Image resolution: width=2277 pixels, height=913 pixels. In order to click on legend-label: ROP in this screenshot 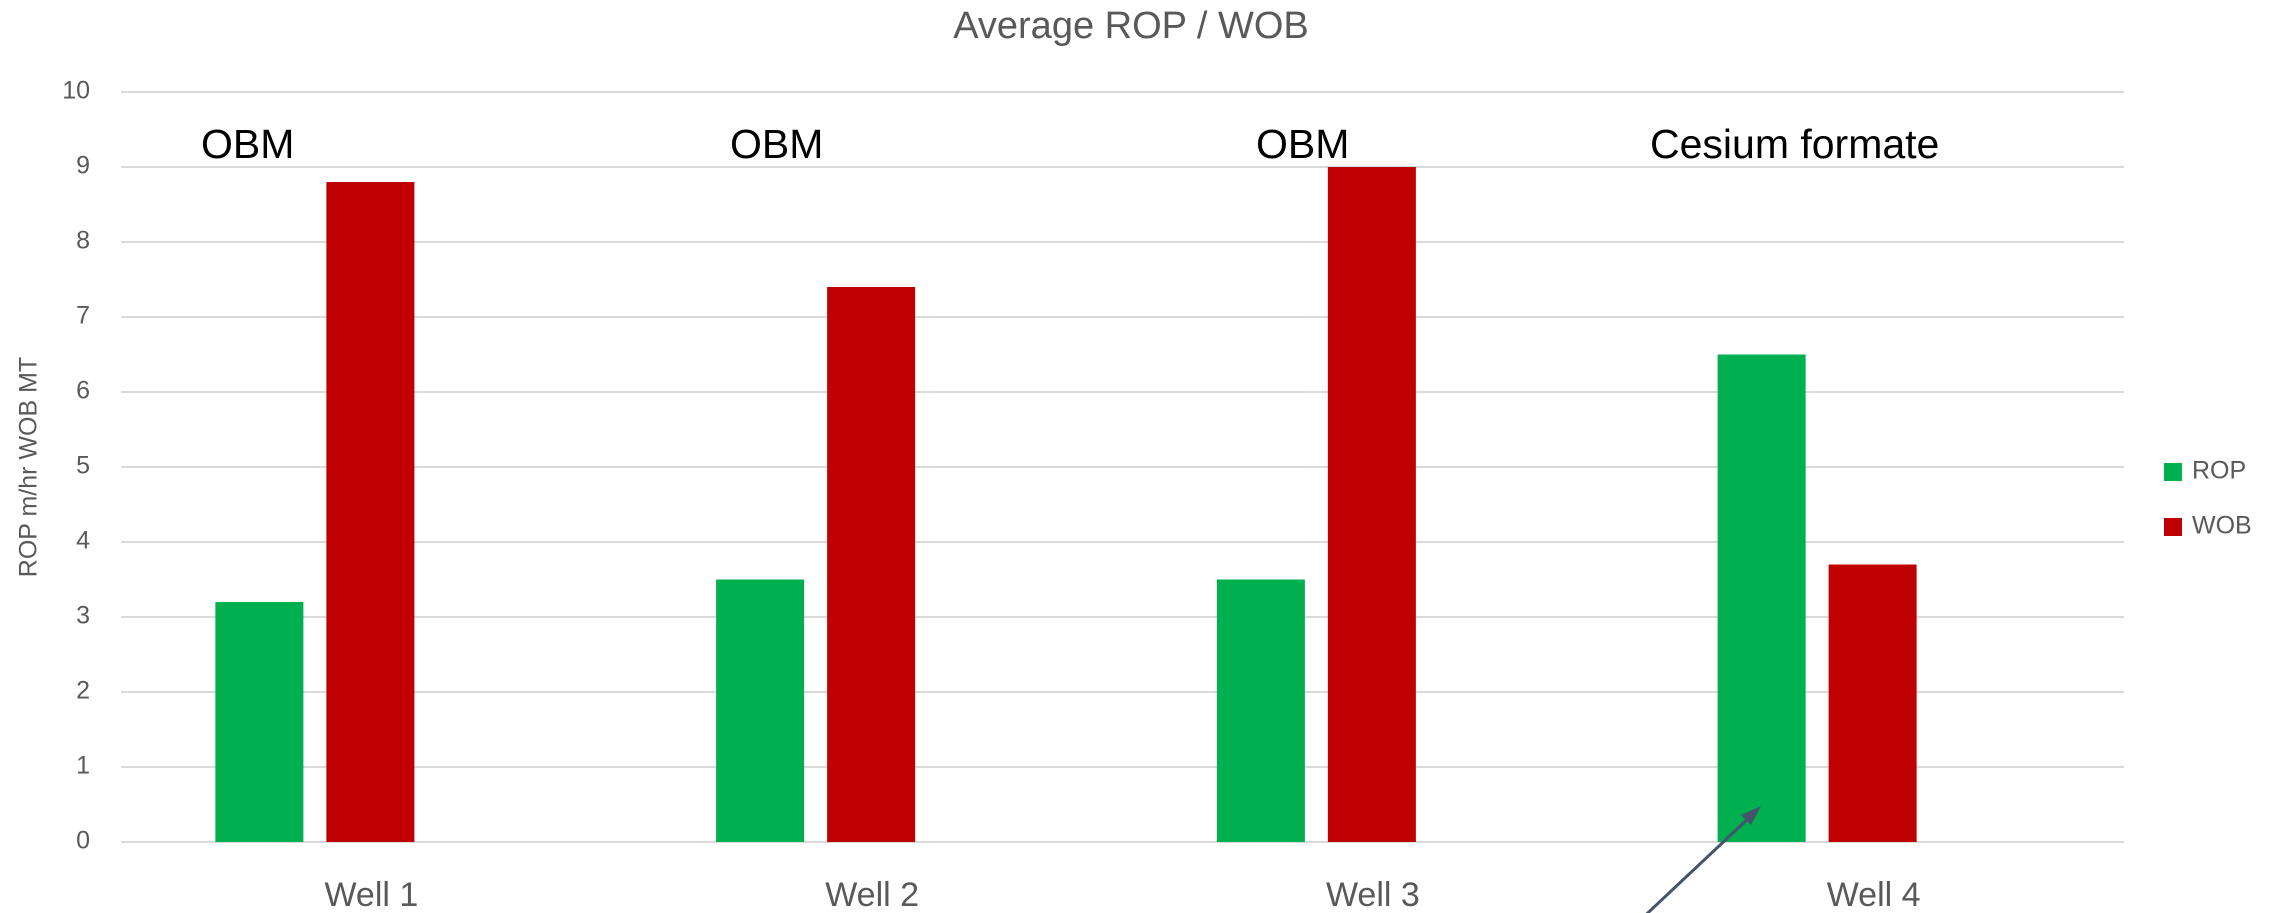, I will do `click(2219, 471)`.